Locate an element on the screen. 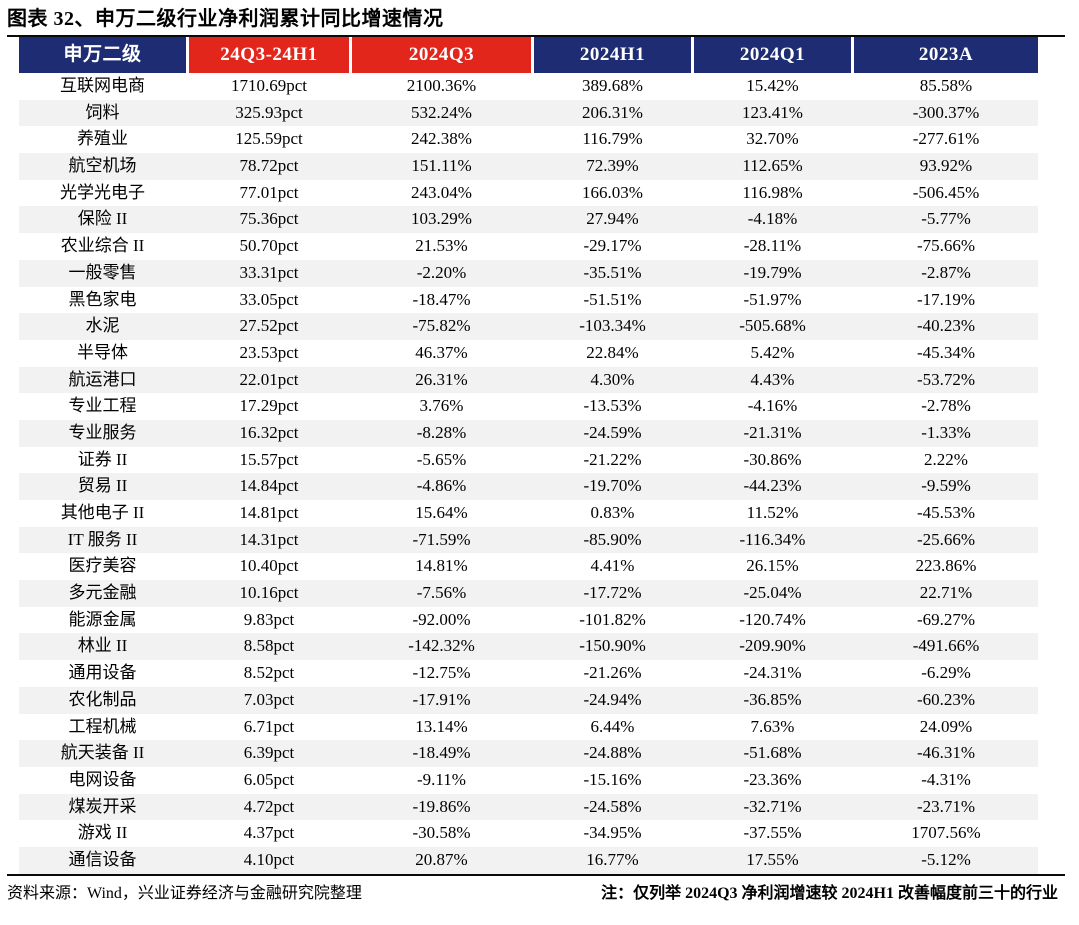  value-cell: 13.14% is located at coordinates (441, 726).